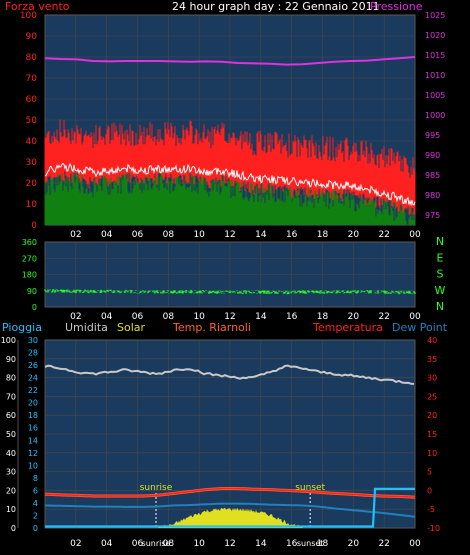  I want to click on percent-tick-label: 0, so click(13, 528).